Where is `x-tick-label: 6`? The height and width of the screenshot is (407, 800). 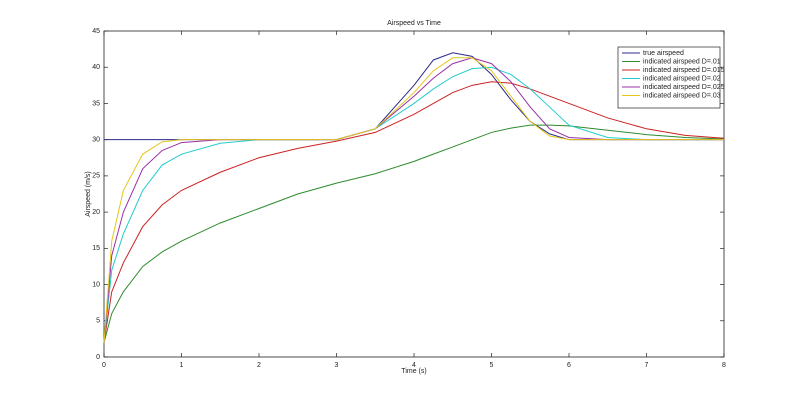
x-tick-label: 6 is located at coordinates (569, 365).